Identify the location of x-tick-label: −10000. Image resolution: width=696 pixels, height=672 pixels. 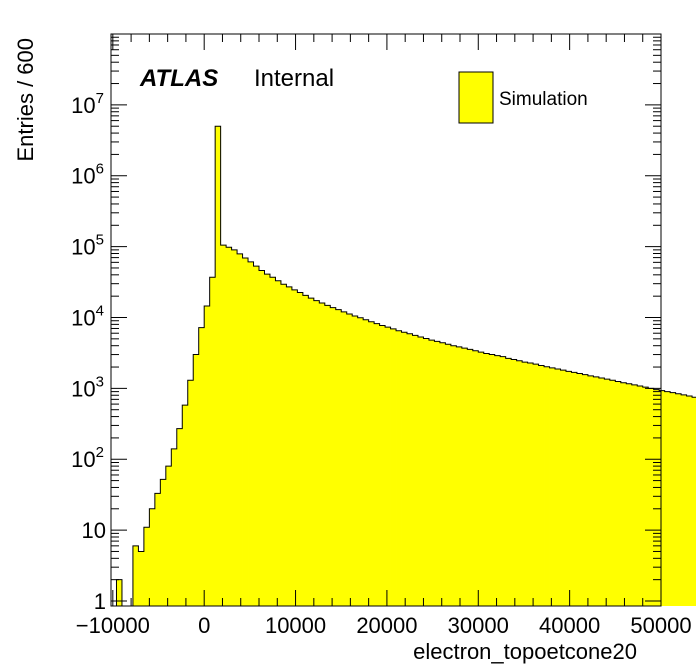
(113, 625).